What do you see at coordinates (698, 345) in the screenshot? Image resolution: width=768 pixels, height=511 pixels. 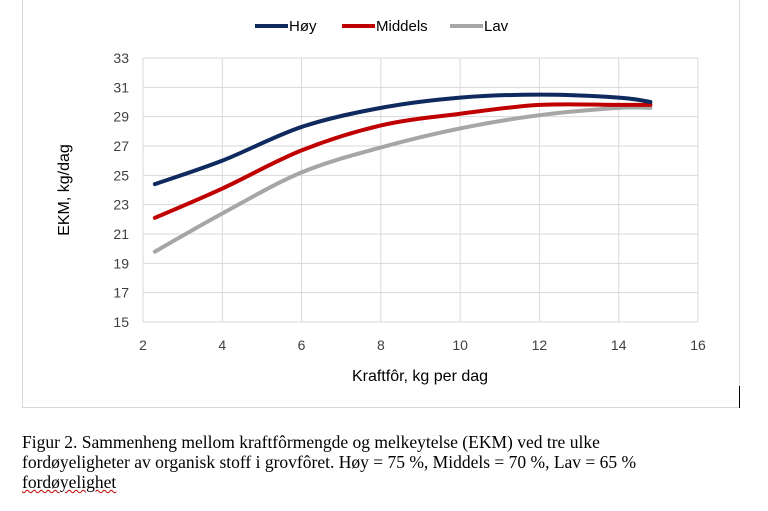 I see `x-tick-label: 16` at bounding box center [698, 345].